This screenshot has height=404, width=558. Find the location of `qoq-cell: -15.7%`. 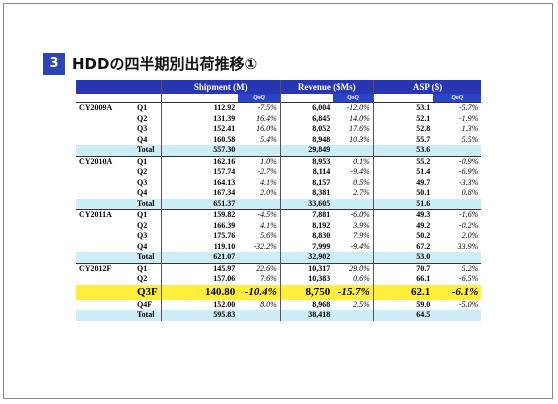

qoq-cell: -15.7% is located at coordinates (353, 292).